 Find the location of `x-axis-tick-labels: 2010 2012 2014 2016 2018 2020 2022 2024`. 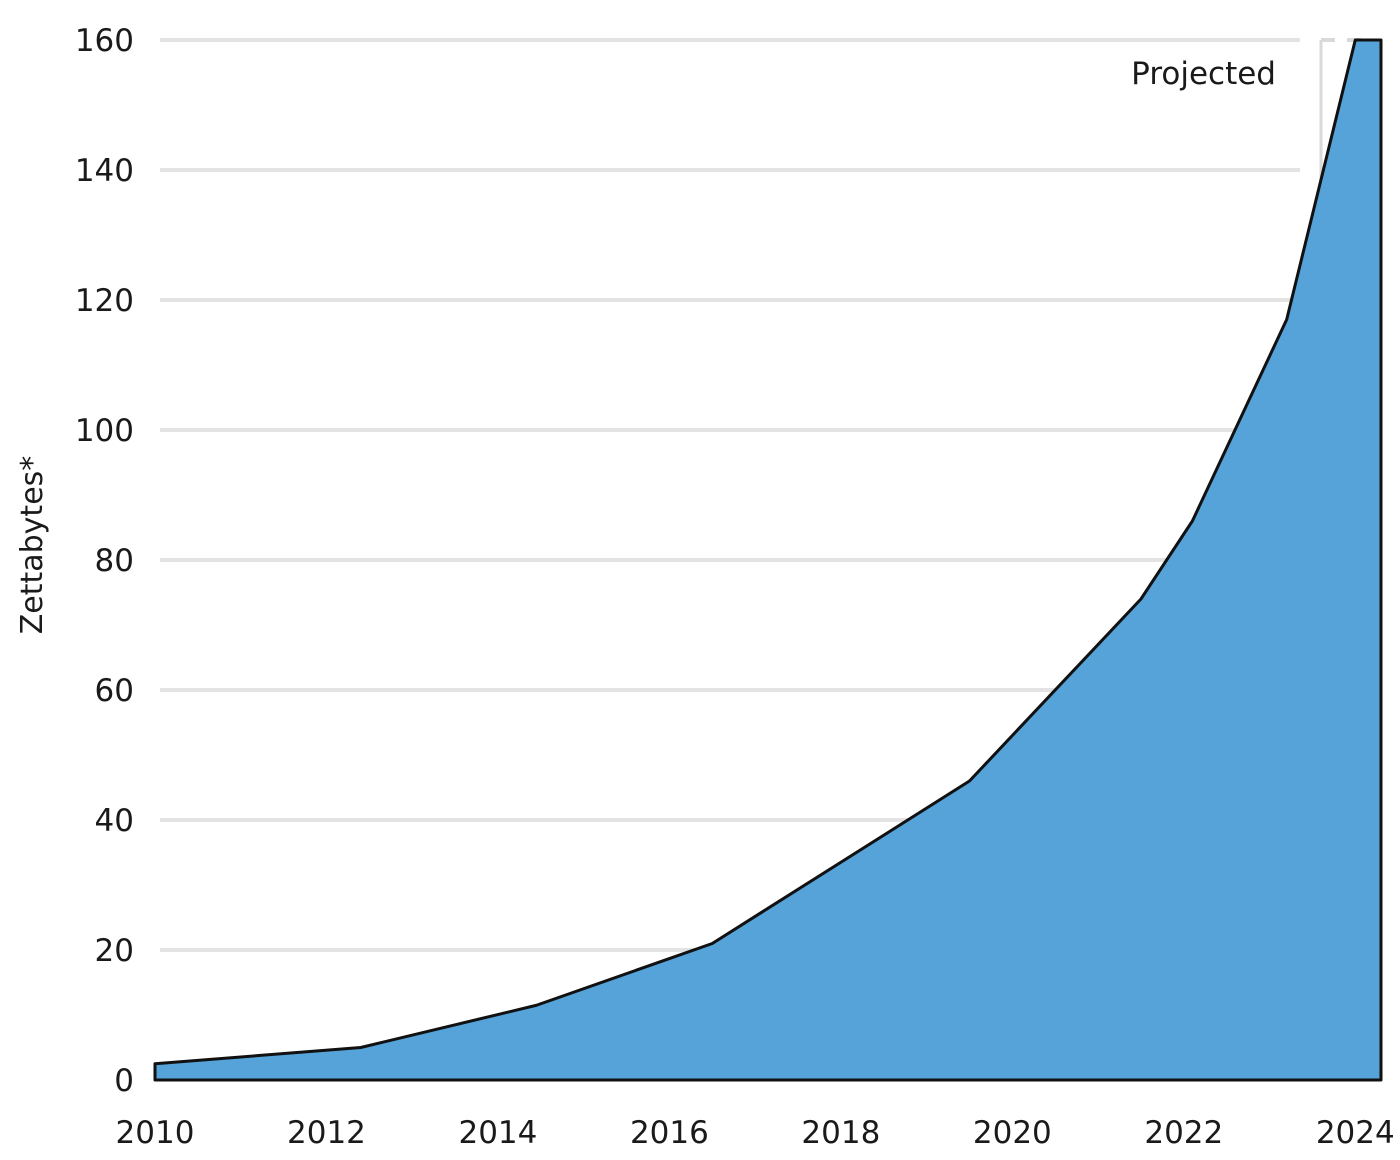

x-axis-tick-labels: 2010 2012 2014 2016 2018 2020 2022 2024 is located at coordinates (755, 1133).